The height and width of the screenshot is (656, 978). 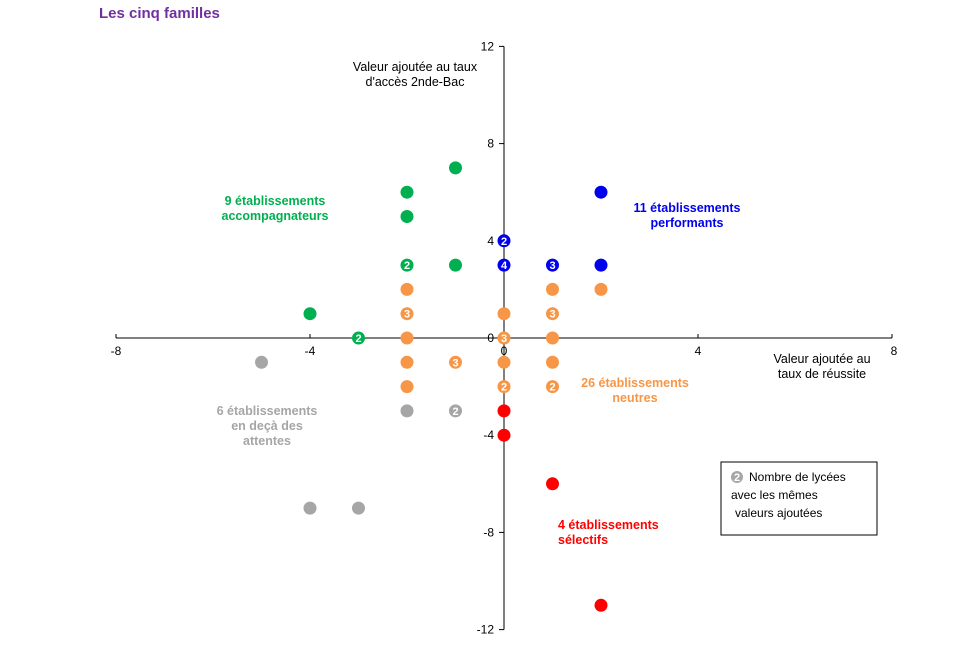 What do you see at coordinates (698, 351) in the screenshot?
I see `x-tick-label: 4` at bounding box center [698, 351].